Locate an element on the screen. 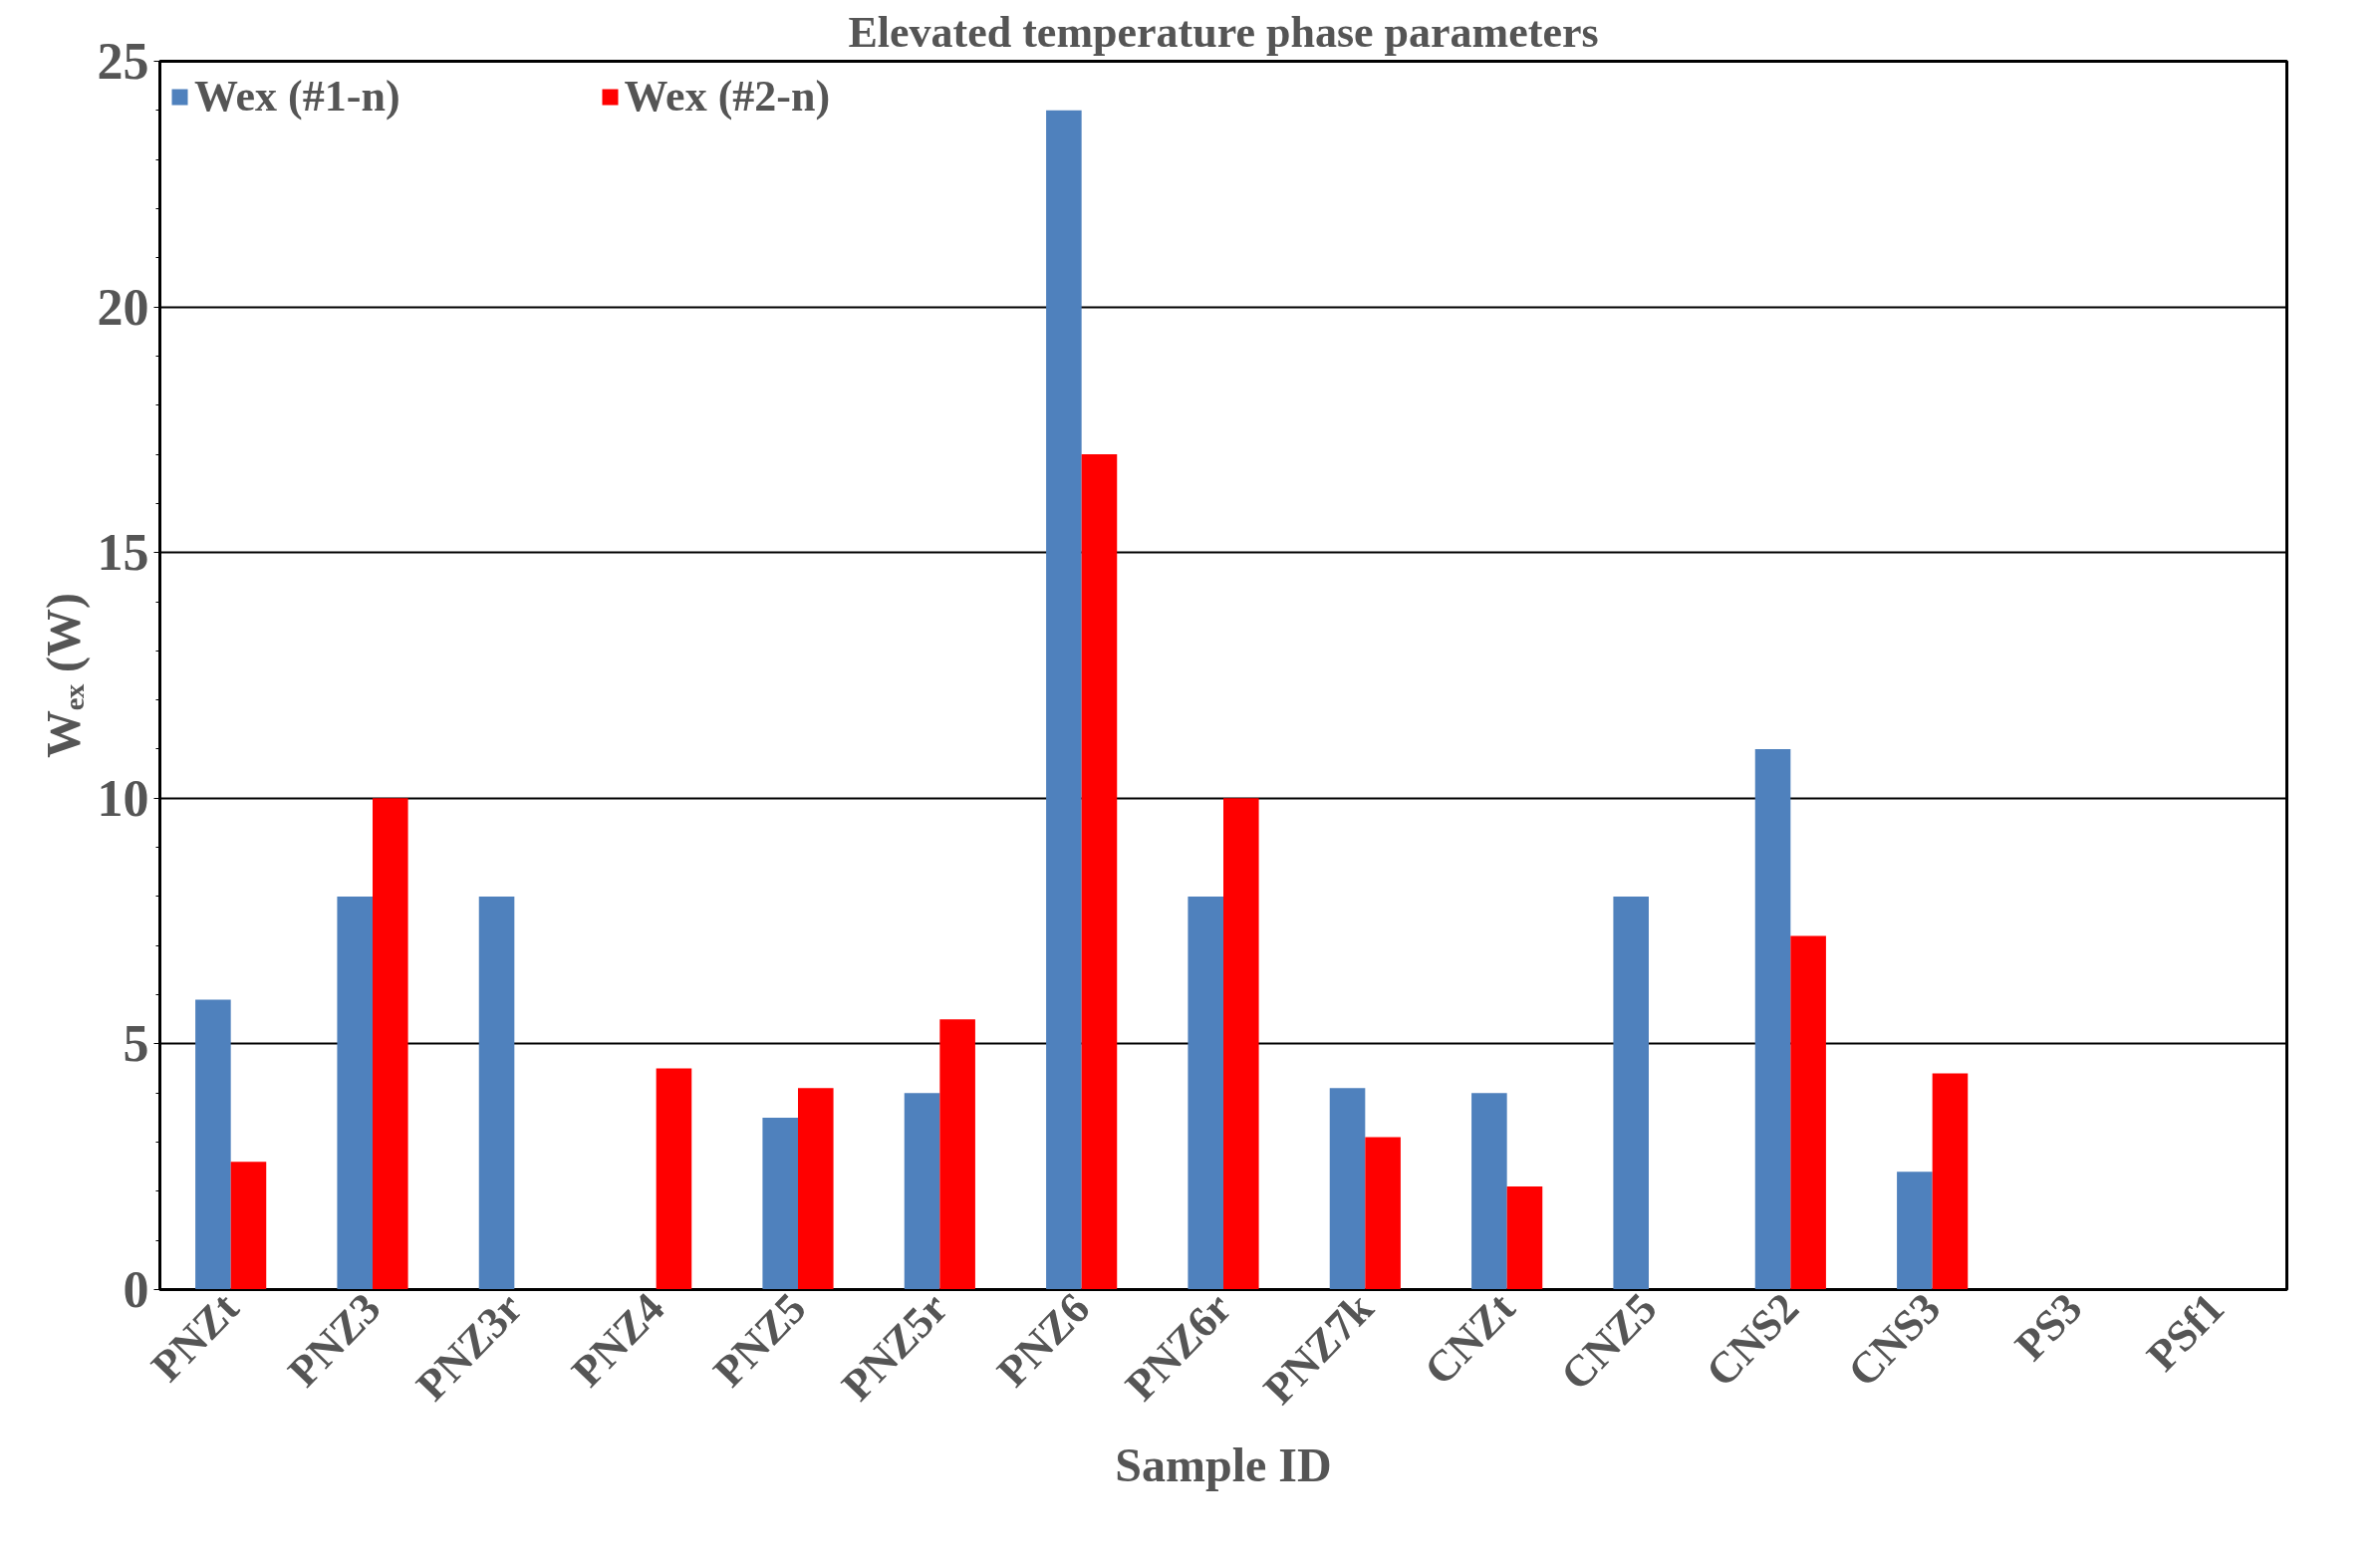 The height and width of the screenshot is (1567, 2380). y-tick-label: 20 is located at coordinates (123, 307).